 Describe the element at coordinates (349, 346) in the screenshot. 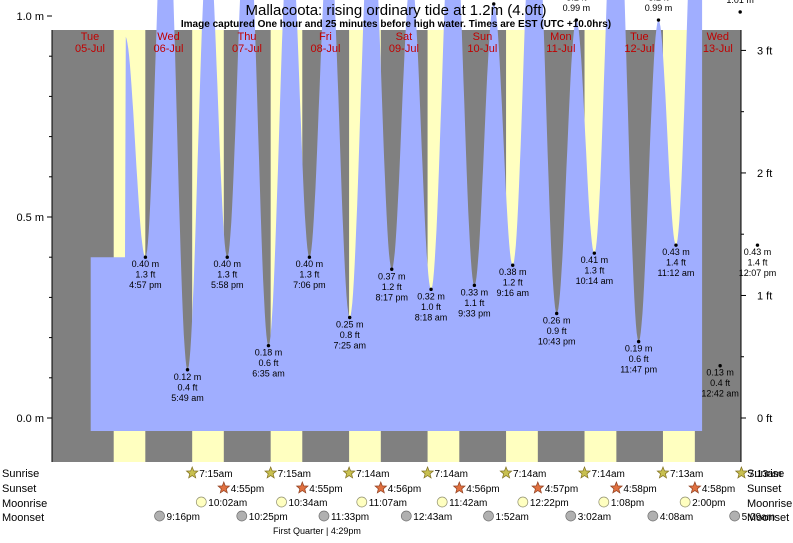

I see `tide-label: 7:25 am` at that location.